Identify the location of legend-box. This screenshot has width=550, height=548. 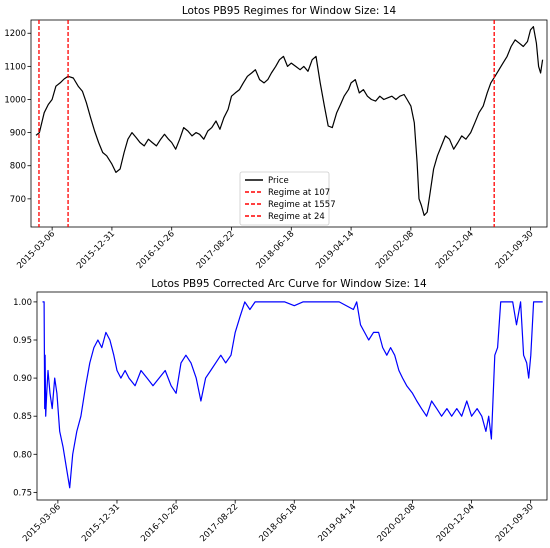
(284, 198).